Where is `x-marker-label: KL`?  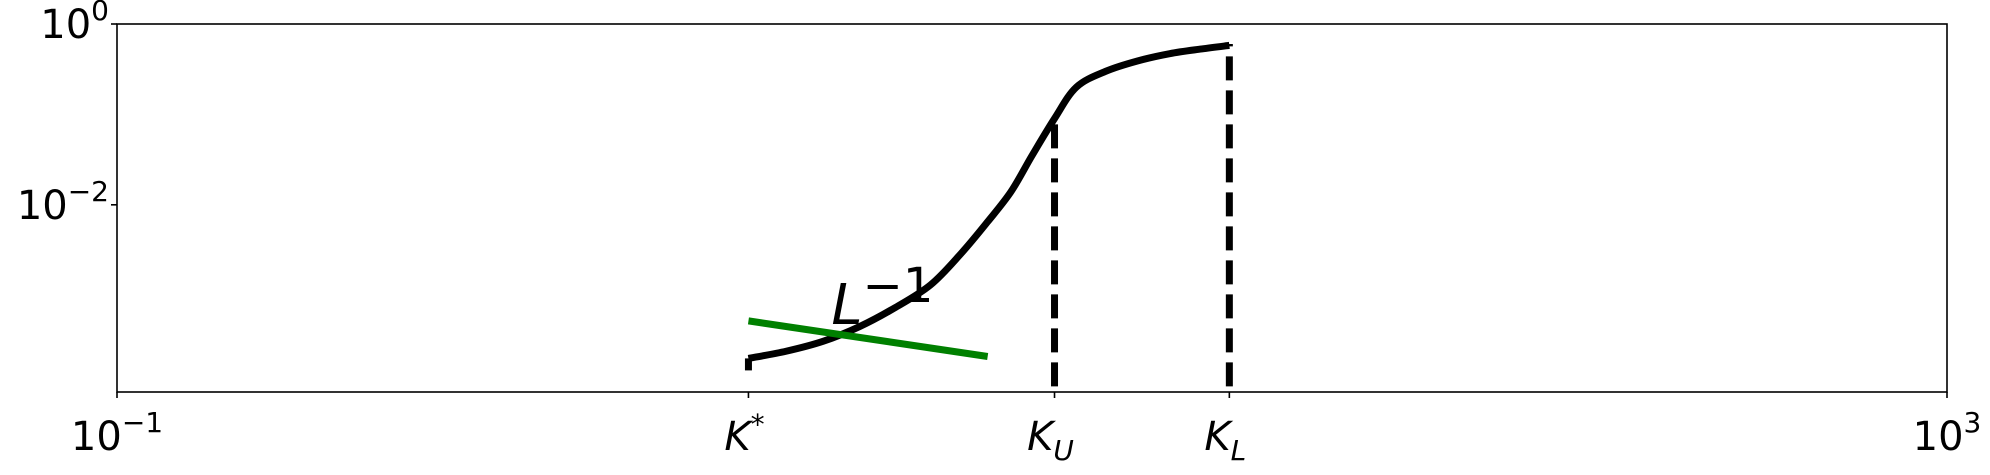
x-marker-label: KL is located at coordinates (1225, 440).